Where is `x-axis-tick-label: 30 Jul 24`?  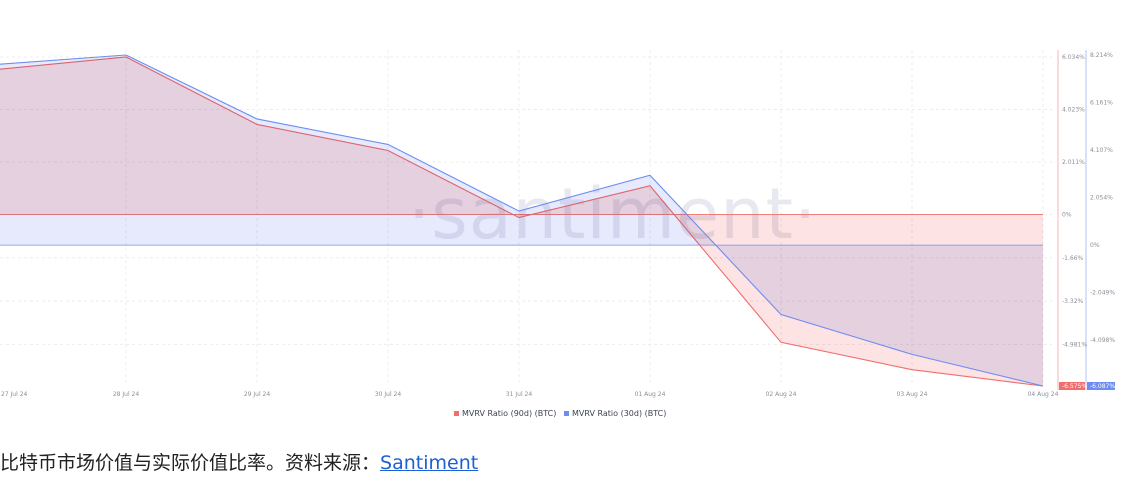 x-axis-tick-label: 30 Jul 24 is located at coordinates (388, 394).